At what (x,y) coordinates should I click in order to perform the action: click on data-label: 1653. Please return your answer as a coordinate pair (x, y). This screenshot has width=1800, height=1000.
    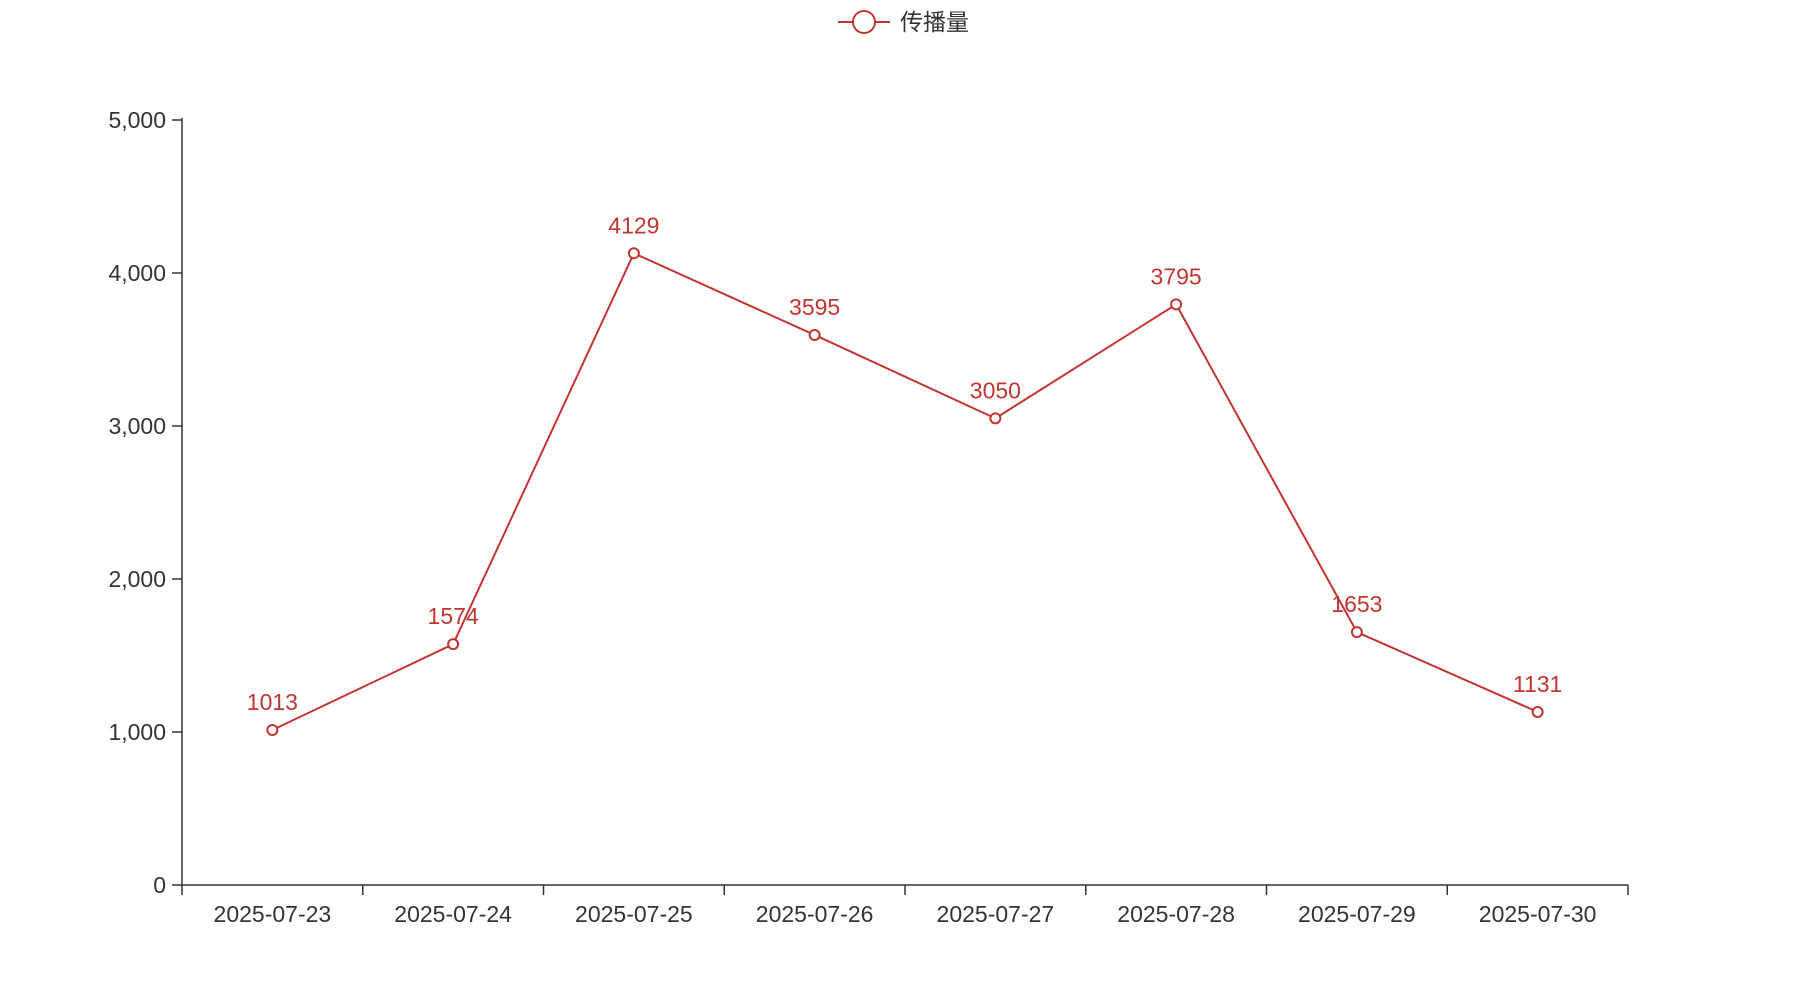
    Looking at the image, I should click on (1356, 604).